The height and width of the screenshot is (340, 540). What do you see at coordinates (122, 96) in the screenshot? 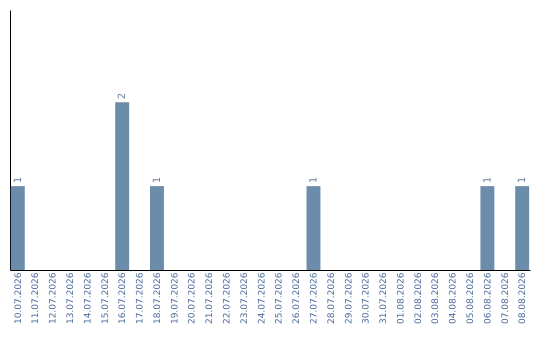
I see `data-label: 2` at bounding box center [122, 96].